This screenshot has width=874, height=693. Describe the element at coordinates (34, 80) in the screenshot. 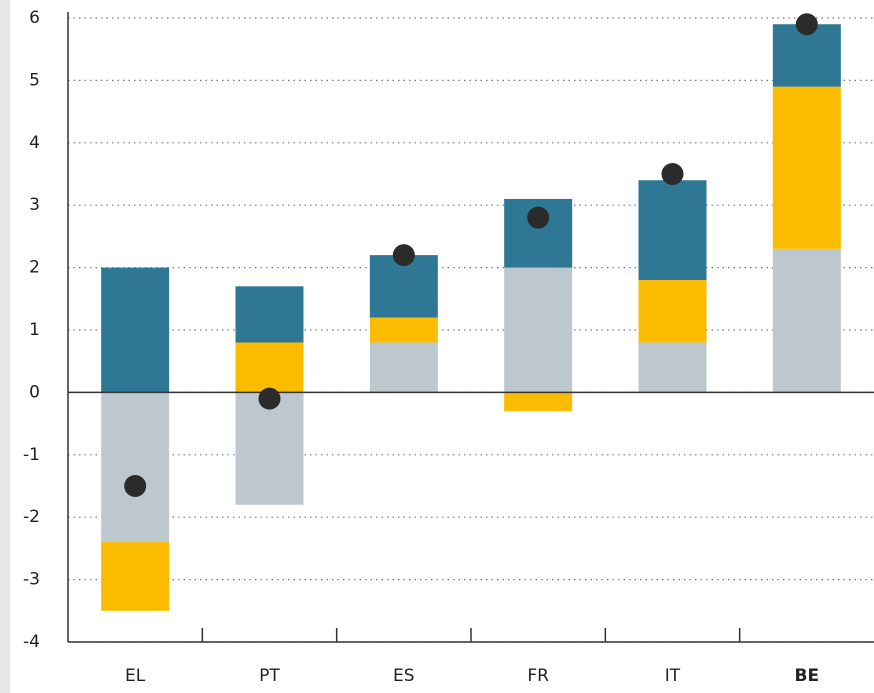

I see `y-tick-label: 5` at that location.